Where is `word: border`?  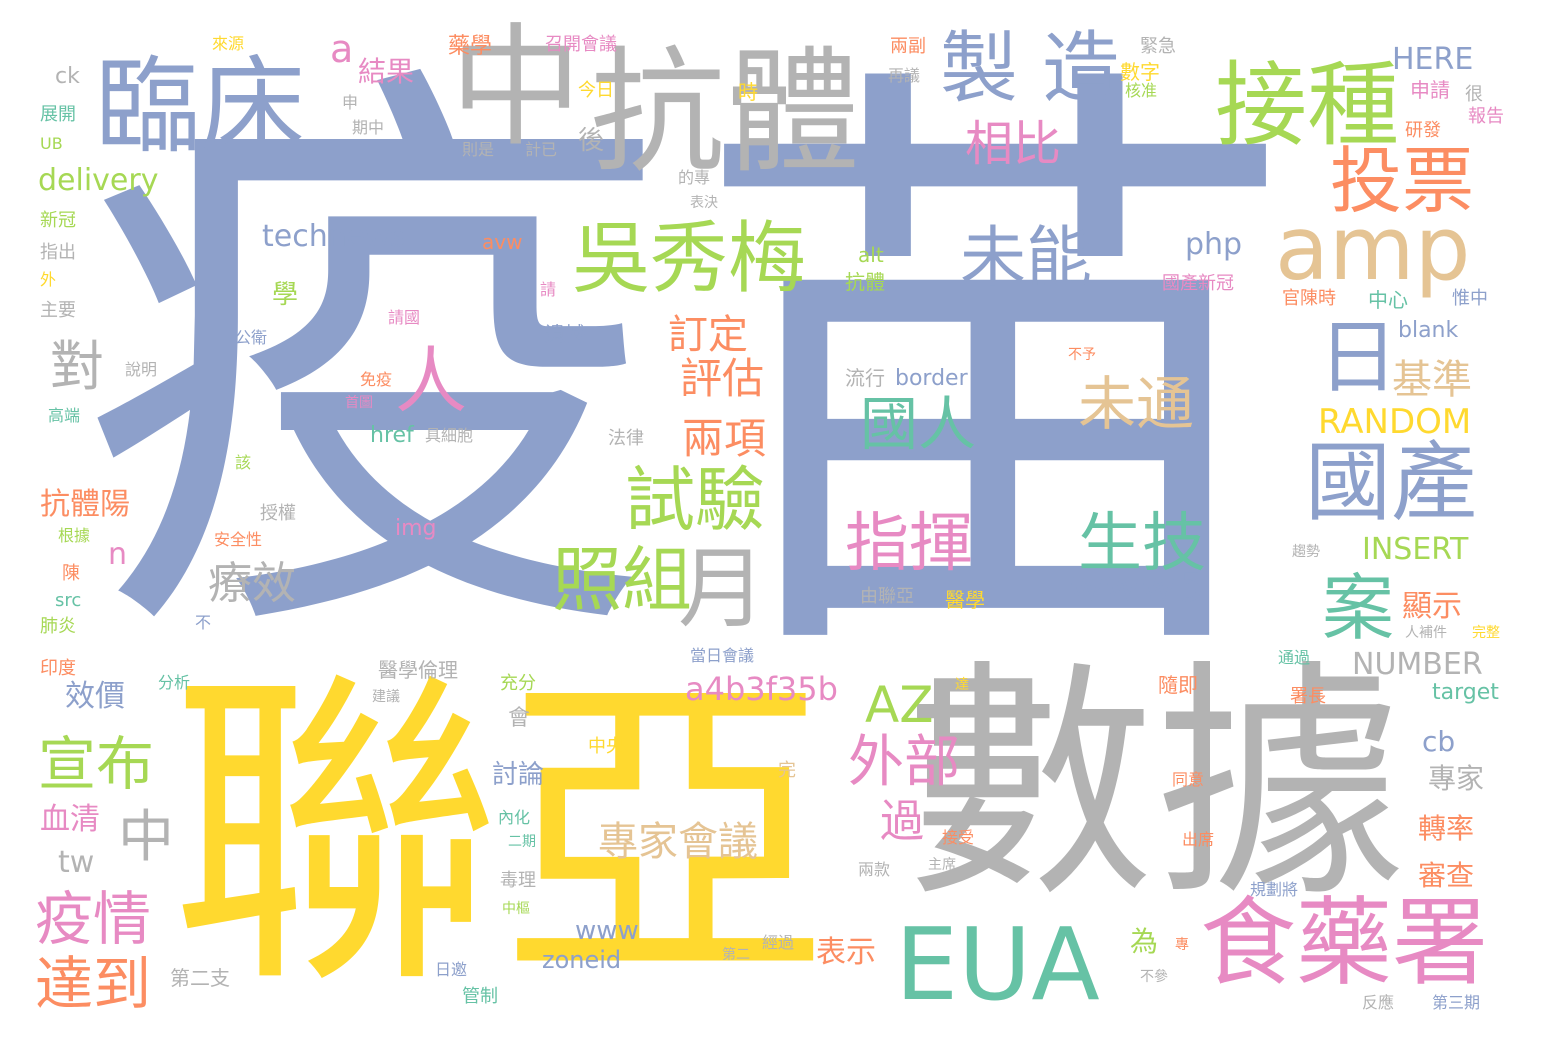 word: border is located at coordinates (931, 378).